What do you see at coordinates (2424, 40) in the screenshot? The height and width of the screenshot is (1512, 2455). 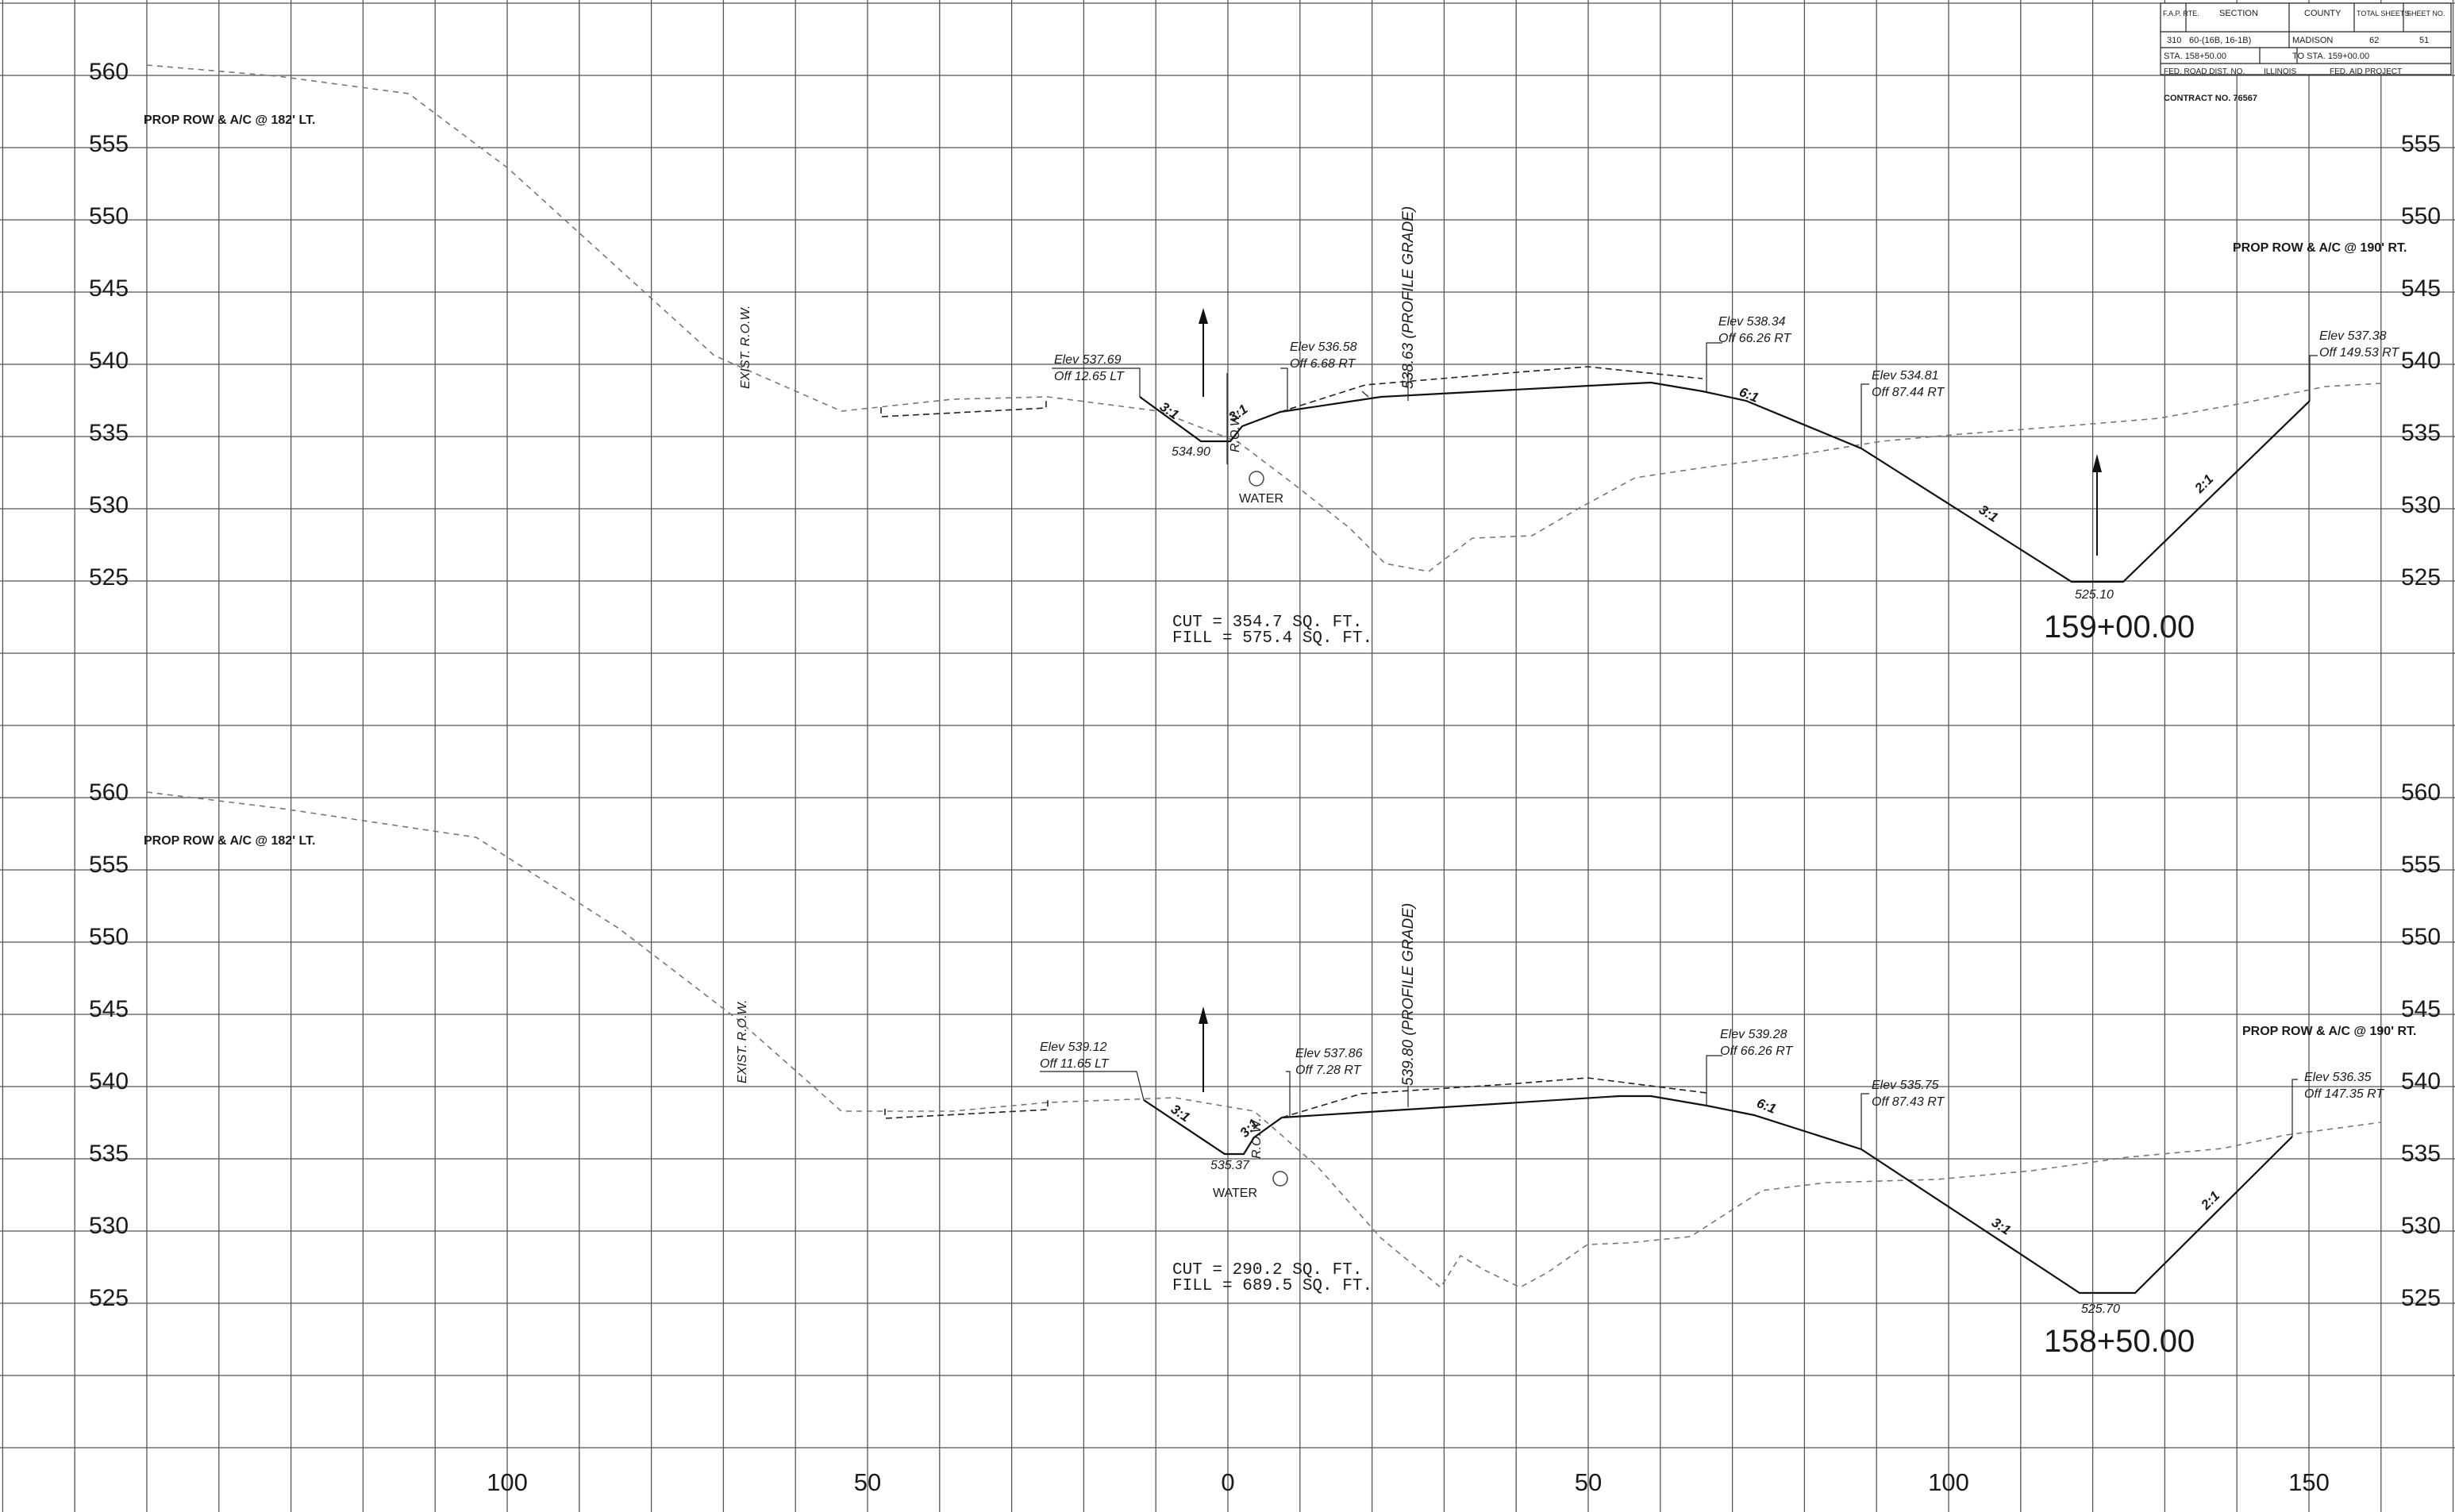 I see `tb-sheet-no: 51` at bounding box center [2424, 40].